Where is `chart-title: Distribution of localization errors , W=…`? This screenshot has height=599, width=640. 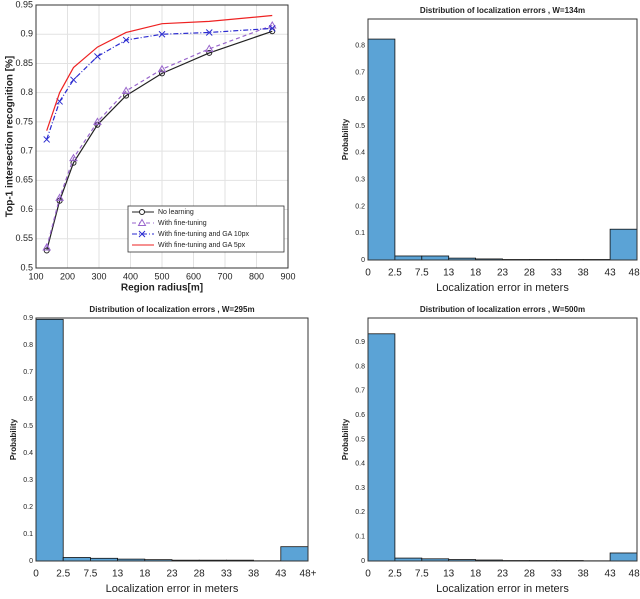
chart-title: Distribution of localization errors , W=… is located at coordinates (502, 10).